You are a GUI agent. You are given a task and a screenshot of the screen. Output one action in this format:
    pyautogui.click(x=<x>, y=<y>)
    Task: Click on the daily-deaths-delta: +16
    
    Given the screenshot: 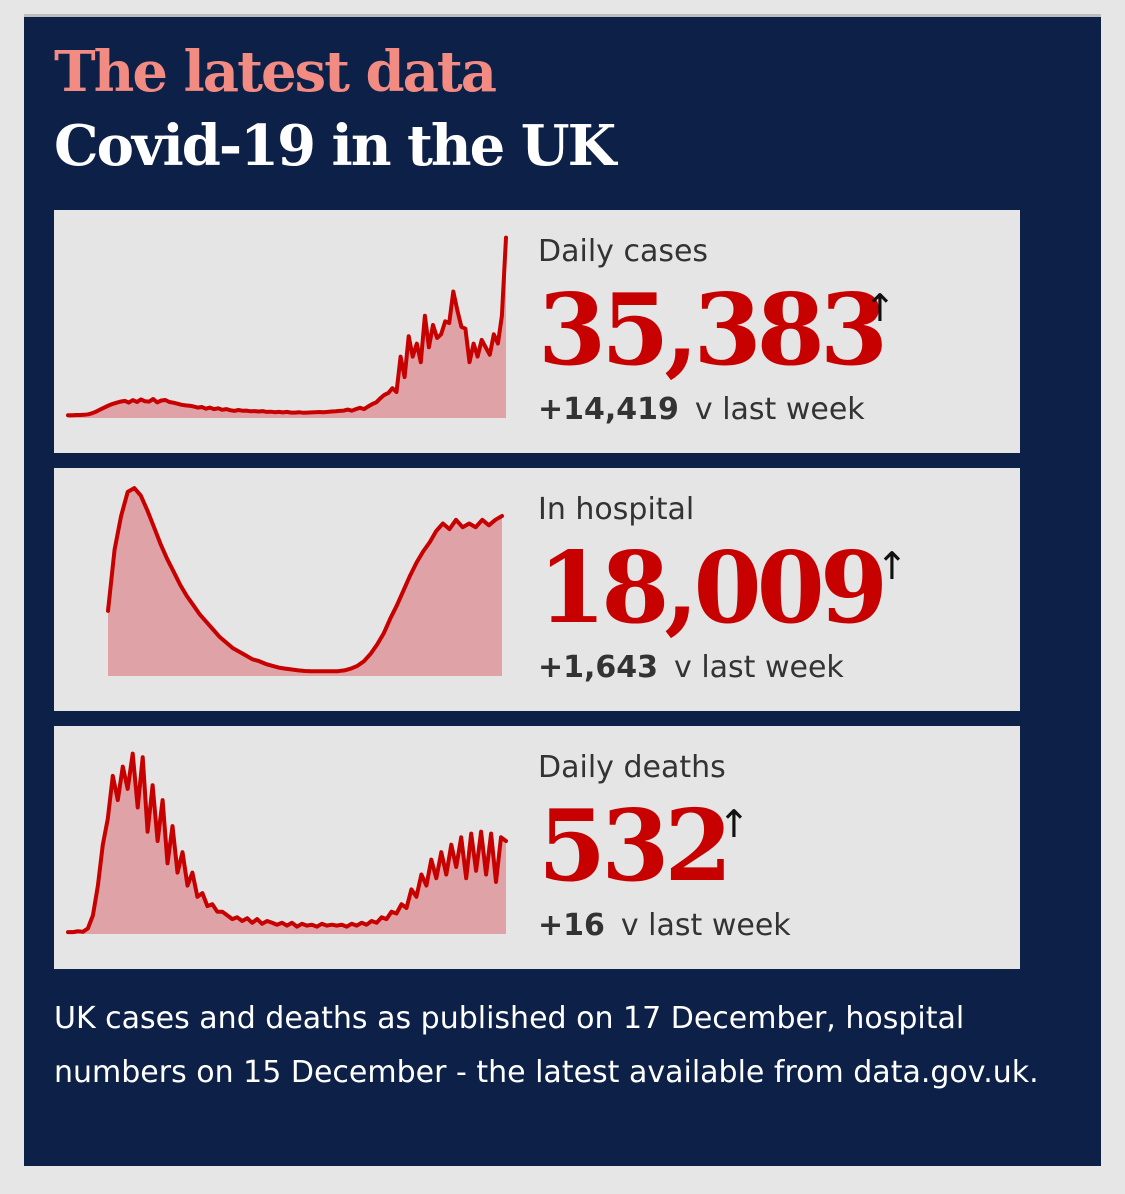 What is the action you would take?
    pyautogui.click(x=571, y=925)
    